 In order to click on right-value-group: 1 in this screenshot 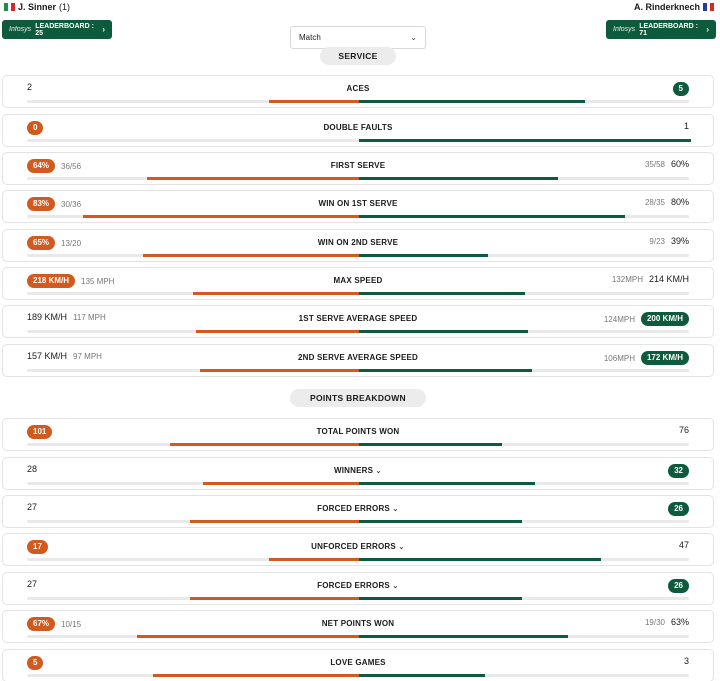, I will do `click(686, 126)`.